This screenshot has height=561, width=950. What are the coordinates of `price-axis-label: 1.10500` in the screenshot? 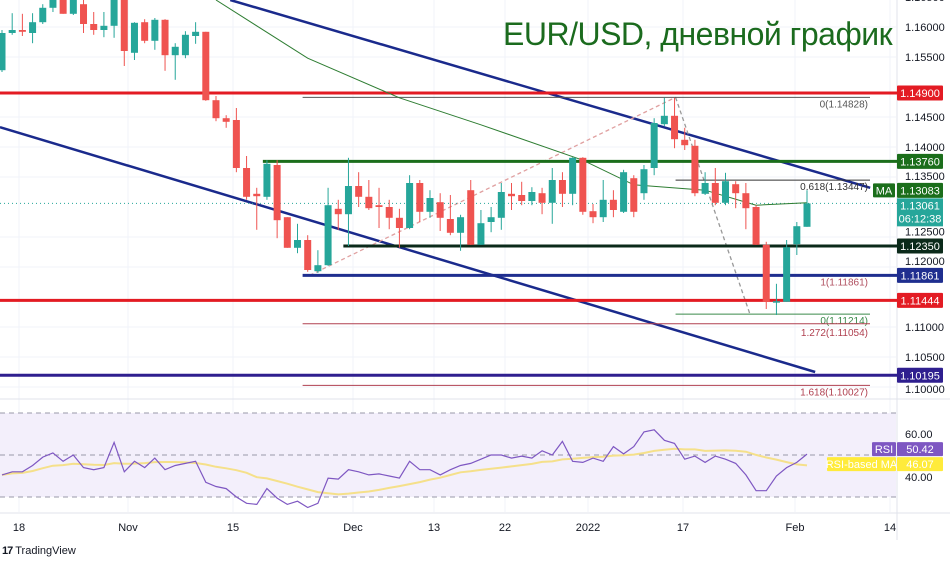 It's located at (925, 358).